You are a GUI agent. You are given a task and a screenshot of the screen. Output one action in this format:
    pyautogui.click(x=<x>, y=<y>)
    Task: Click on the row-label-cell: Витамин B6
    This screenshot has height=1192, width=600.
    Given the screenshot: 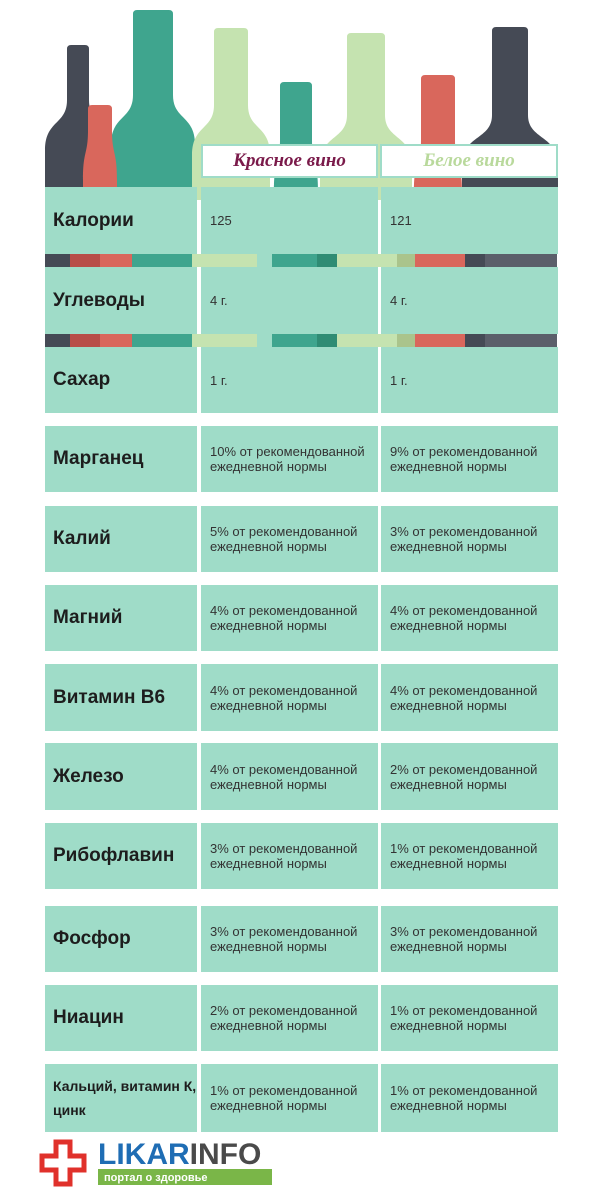 What is the action you would take?
    pyautogui.click(x=121, y=697)
    